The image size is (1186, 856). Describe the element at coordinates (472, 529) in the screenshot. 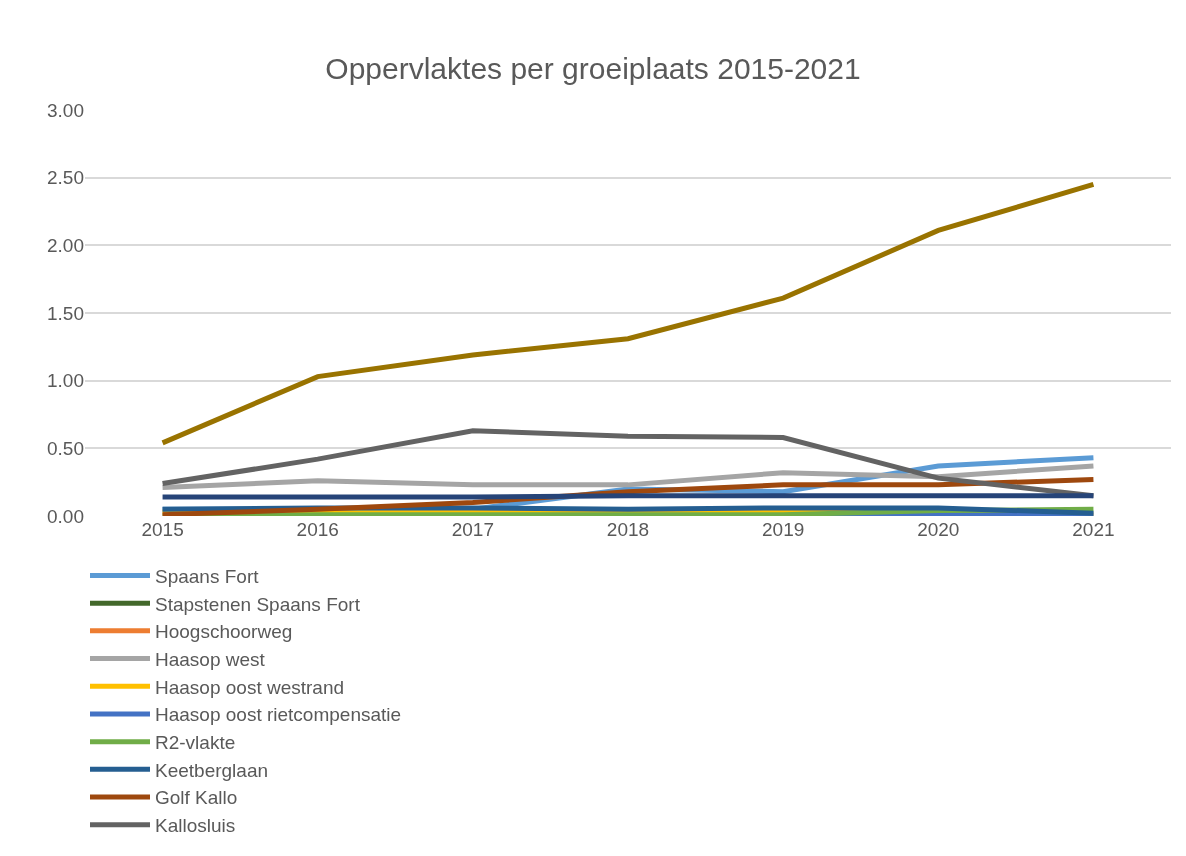

I see `x-tick-label: 2017` at that location.